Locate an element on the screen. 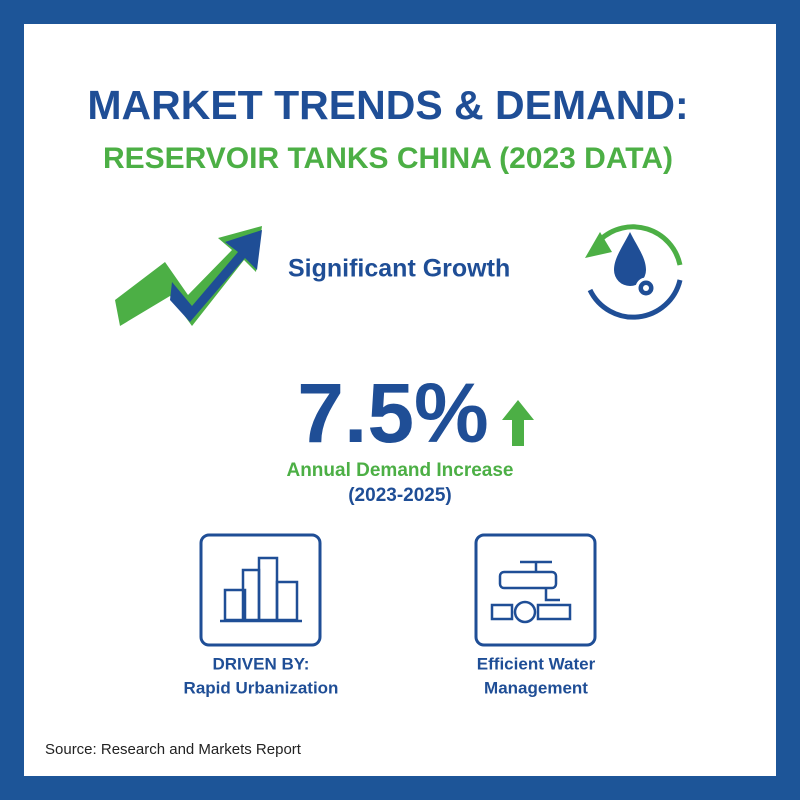 The width and height of the screenshot is (800, 805). title: MARKET TRENDS & DEMAND: is located at coordinates (387, 105).